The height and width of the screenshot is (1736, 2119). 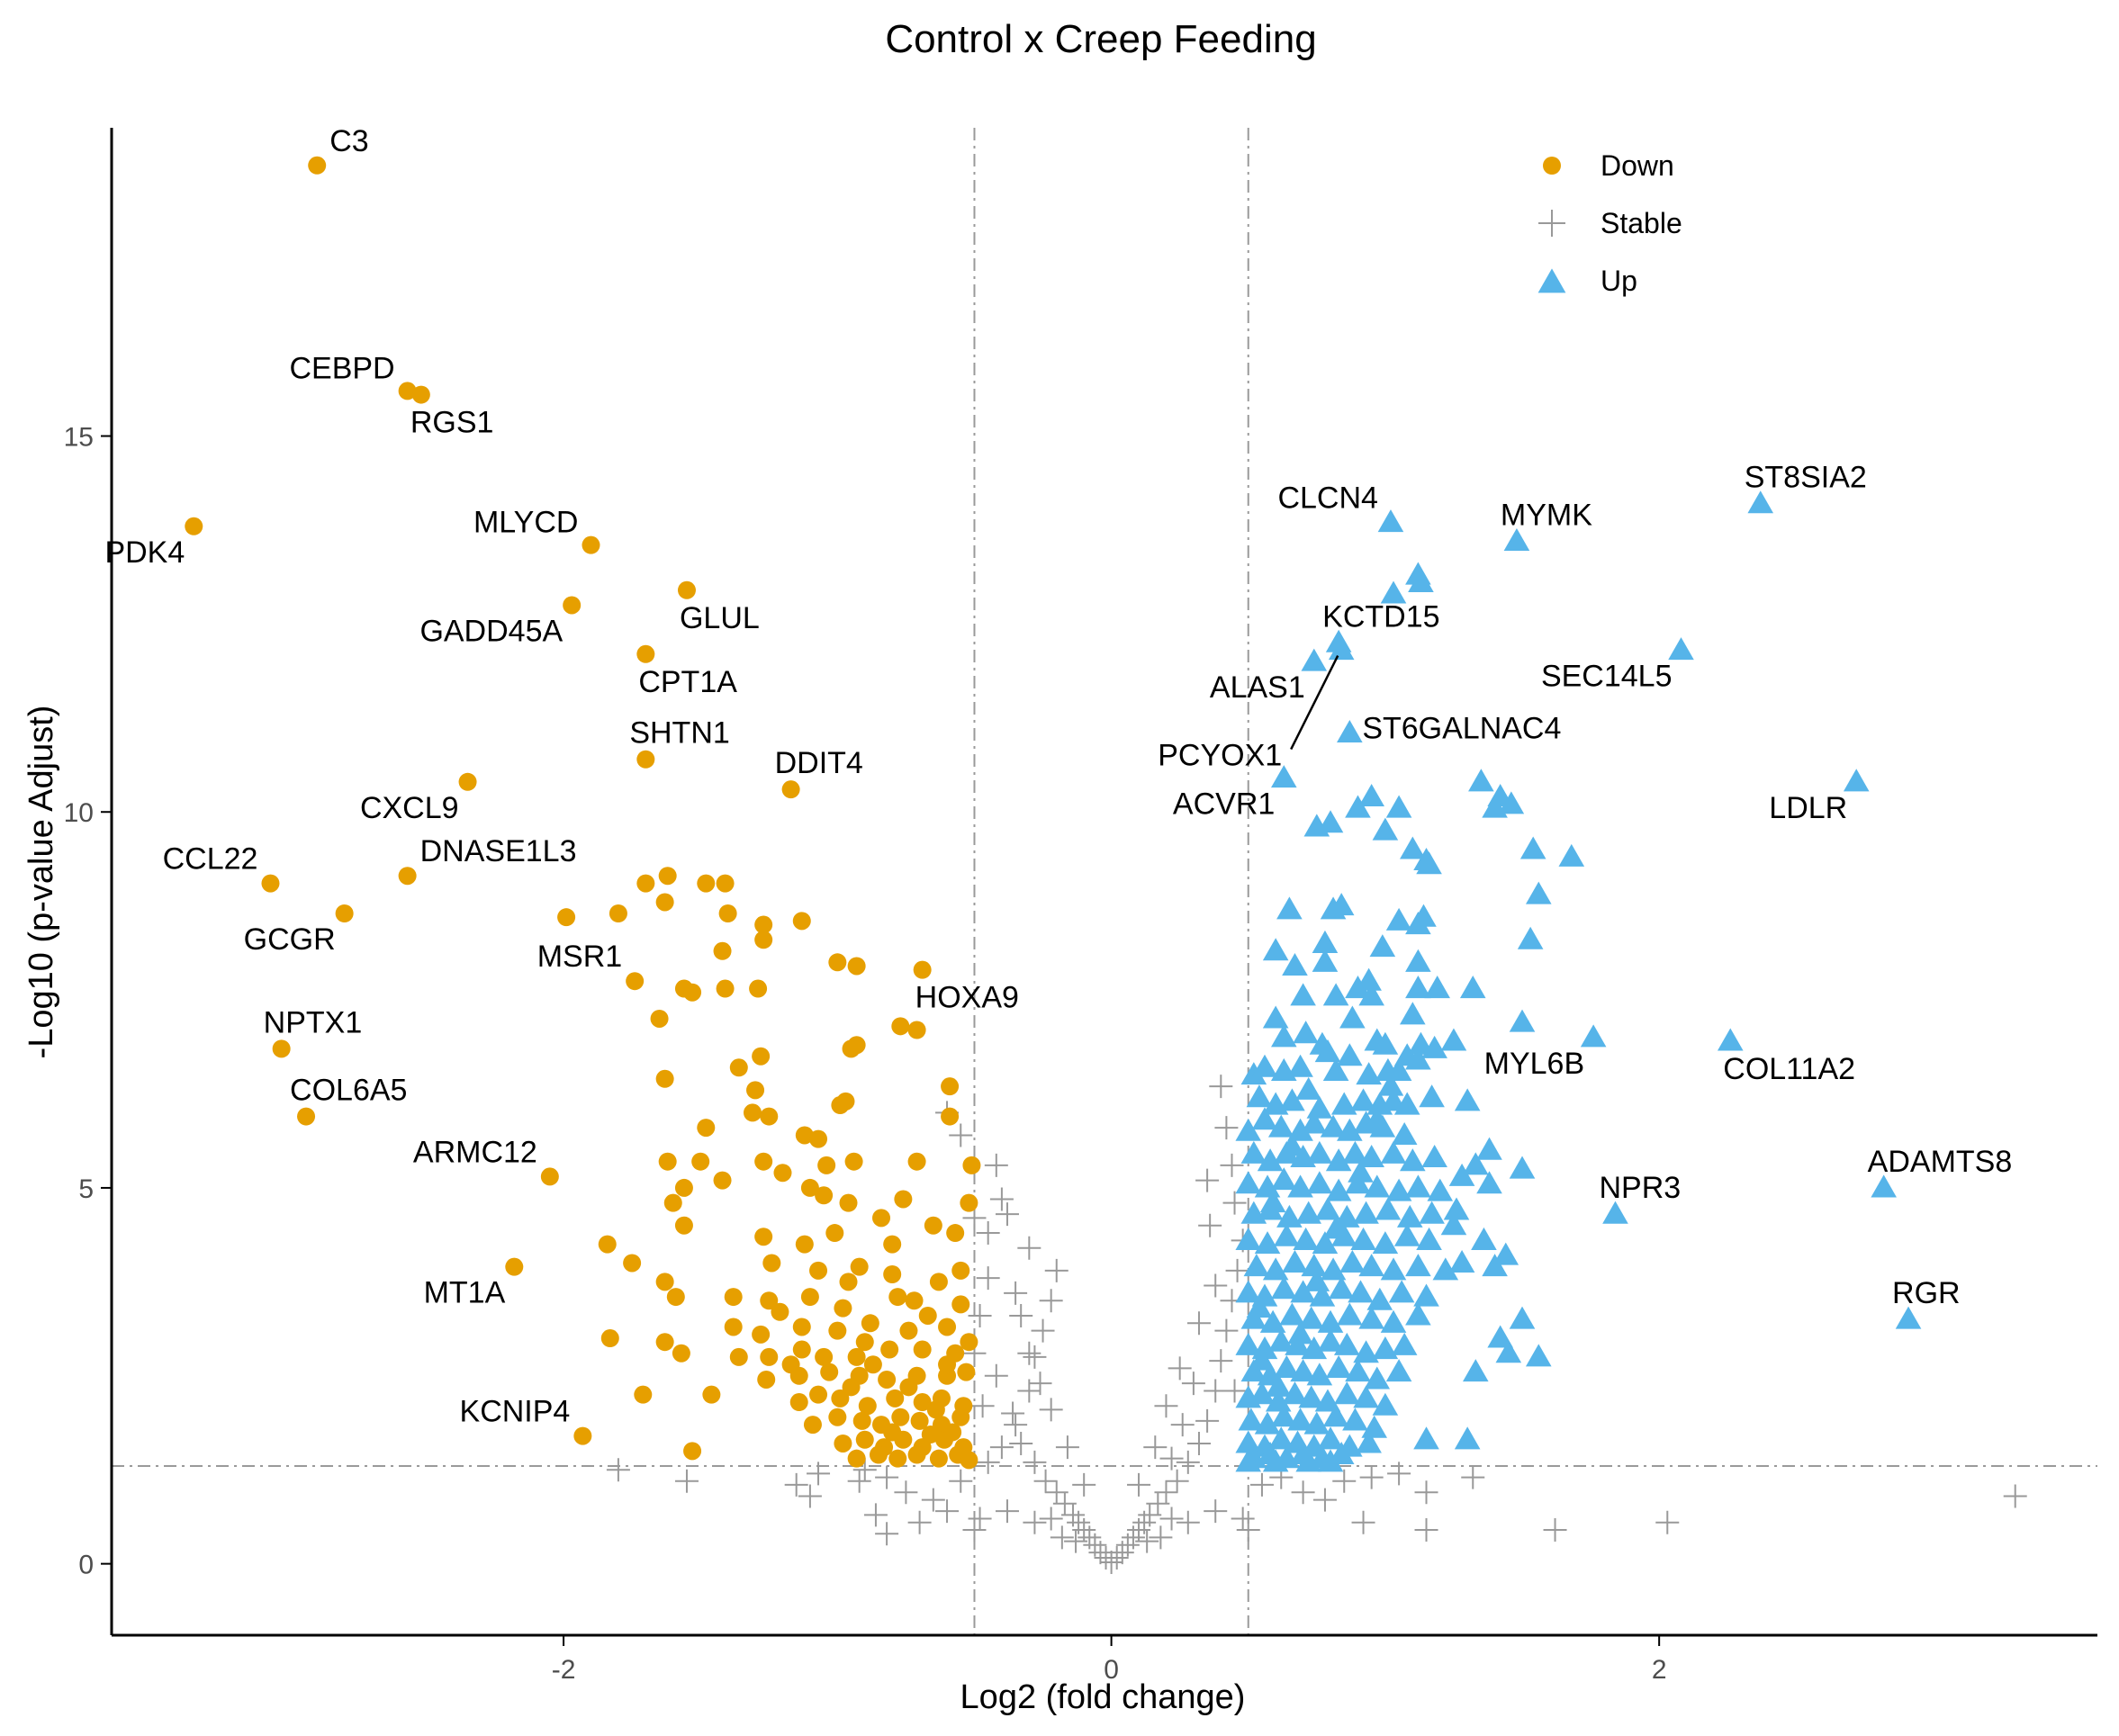 I want to click on down-point-kcnip4, so click(x=582, y=1435).